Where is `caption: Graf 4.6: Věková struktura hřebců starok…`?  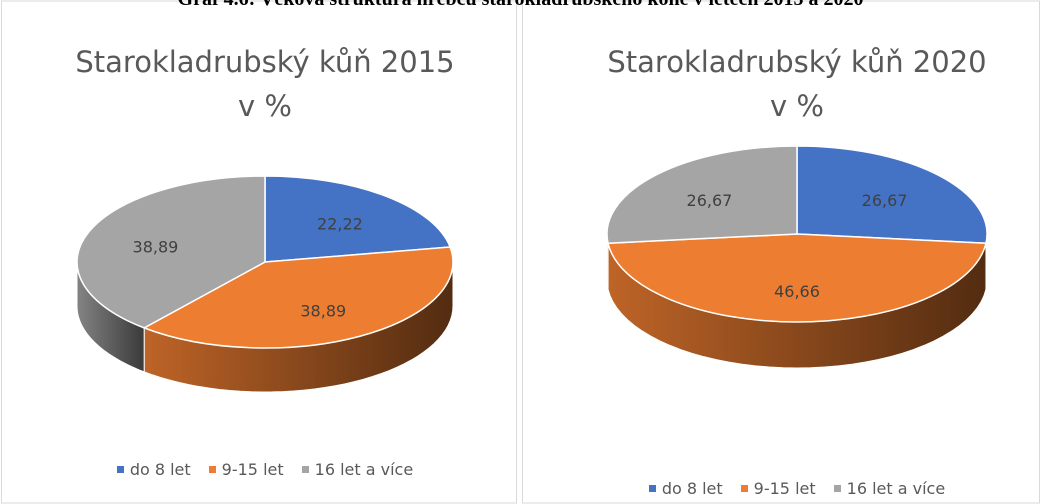 caption: Graf 4.6: Věková struktura hřebců starok… is located at coordinates (520, 5).